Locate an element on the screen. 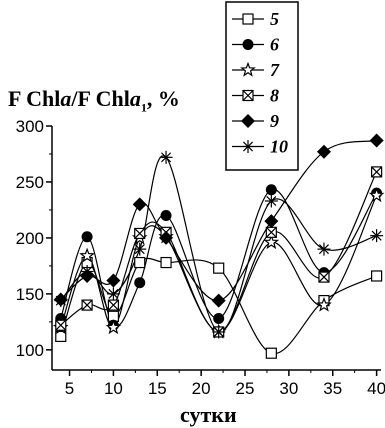 This screenshot has height=428, width=385. legend-item-7: 7 is located at coordinates (256, 70).